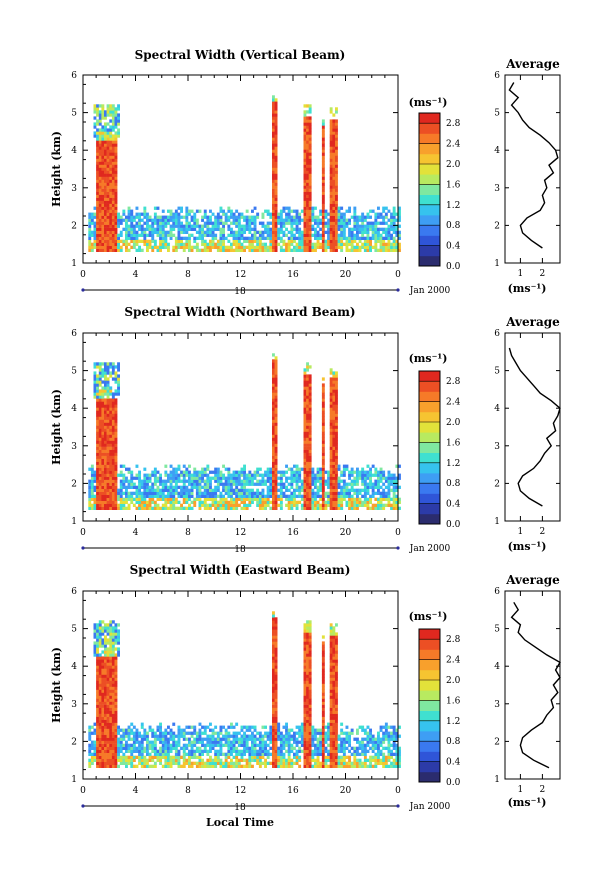  Describe the element at coordinates (430, 549) in the screenshot. I see `date-label: Jan 2000` at that location.